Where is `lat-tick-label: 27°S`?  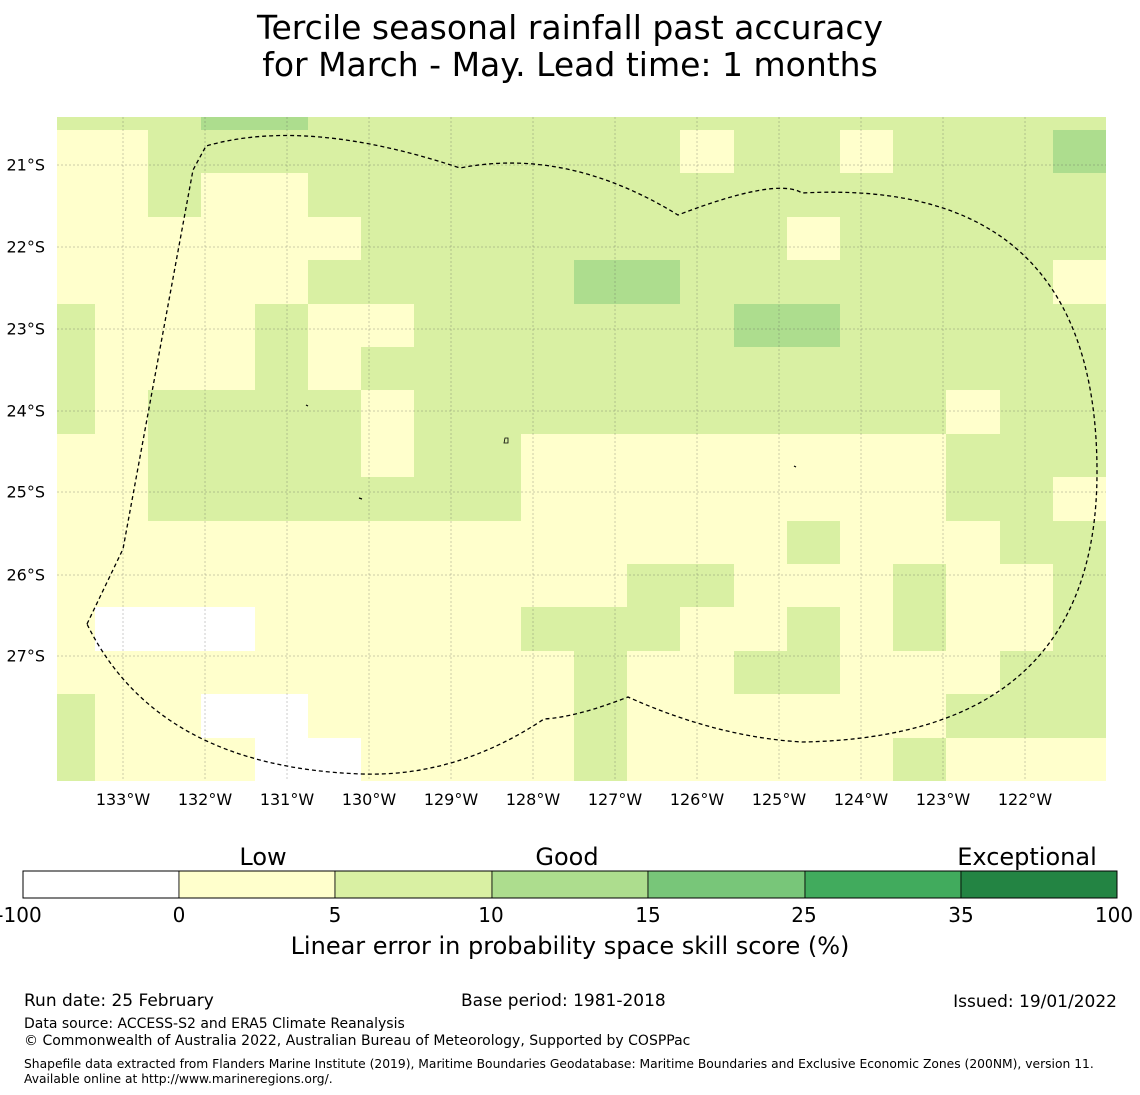
lat-tick-label: 27°S is located at coordinates (25, 656).